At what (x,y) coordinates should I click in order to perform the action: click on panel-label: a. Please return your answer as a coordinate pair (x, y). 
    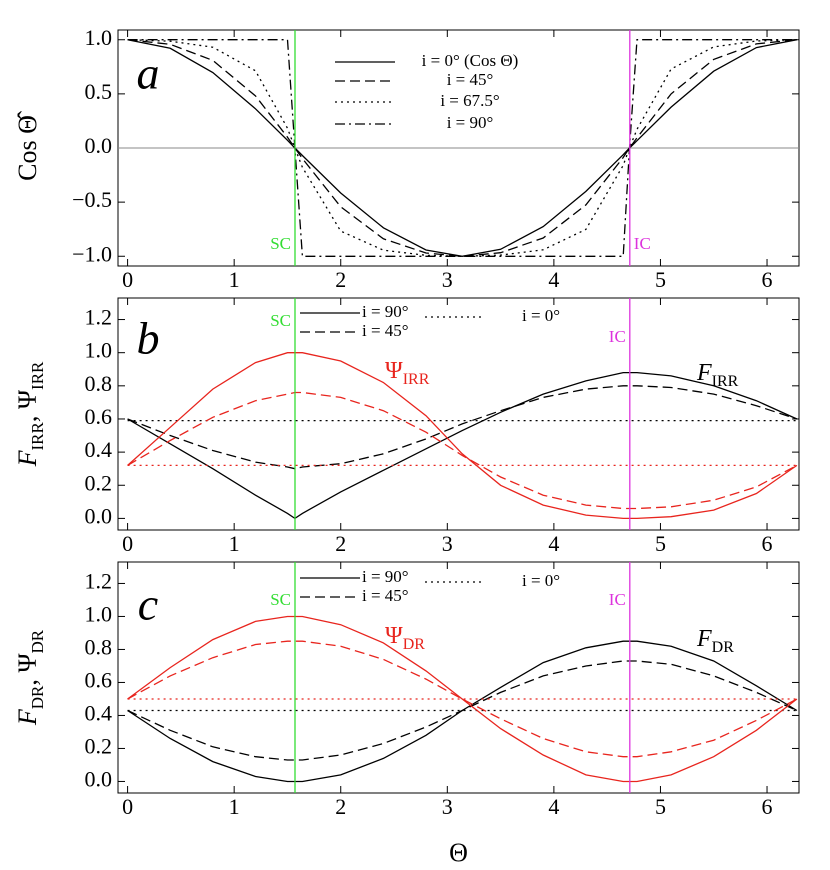
    Looking at the image, I should click on (148, 73).